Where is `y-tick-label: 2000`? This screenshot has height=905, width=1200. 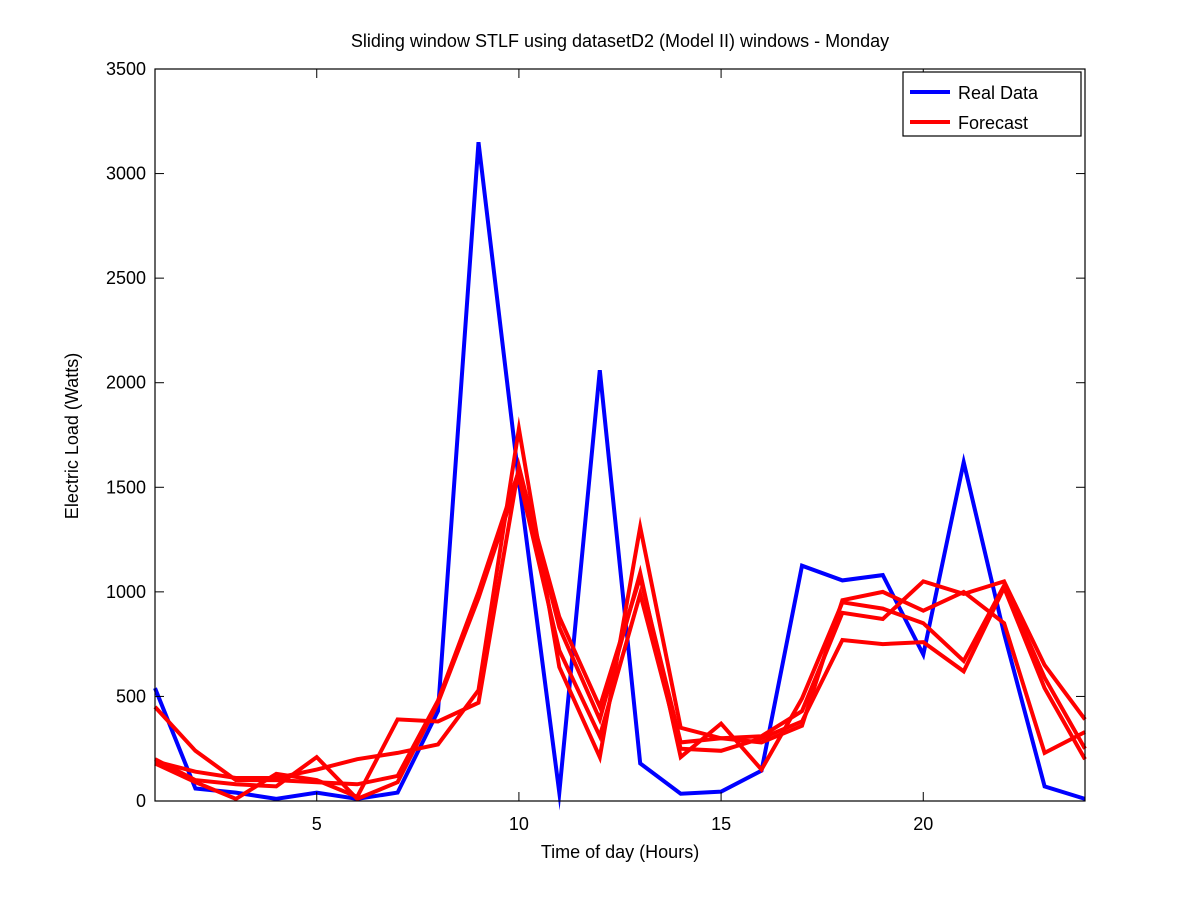 y-tick-label: 2000 is located at coordinates (126, 383).